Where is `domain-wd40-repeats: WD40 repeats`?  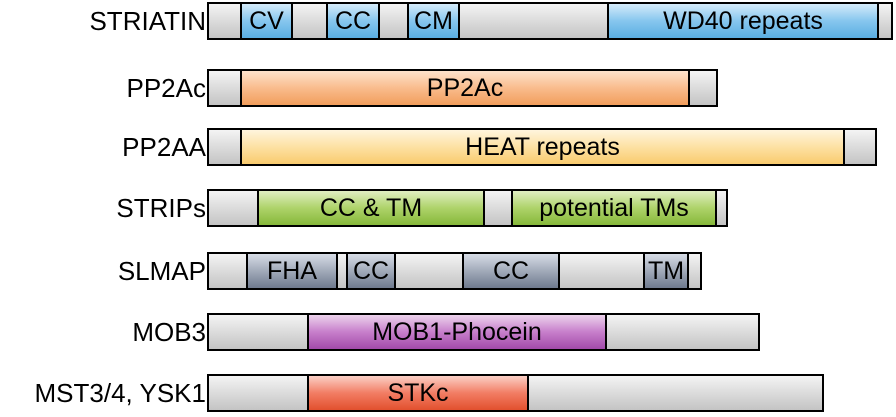 domain-wd40-repeats: WD40 repeats is located at coordinates (743, 21).